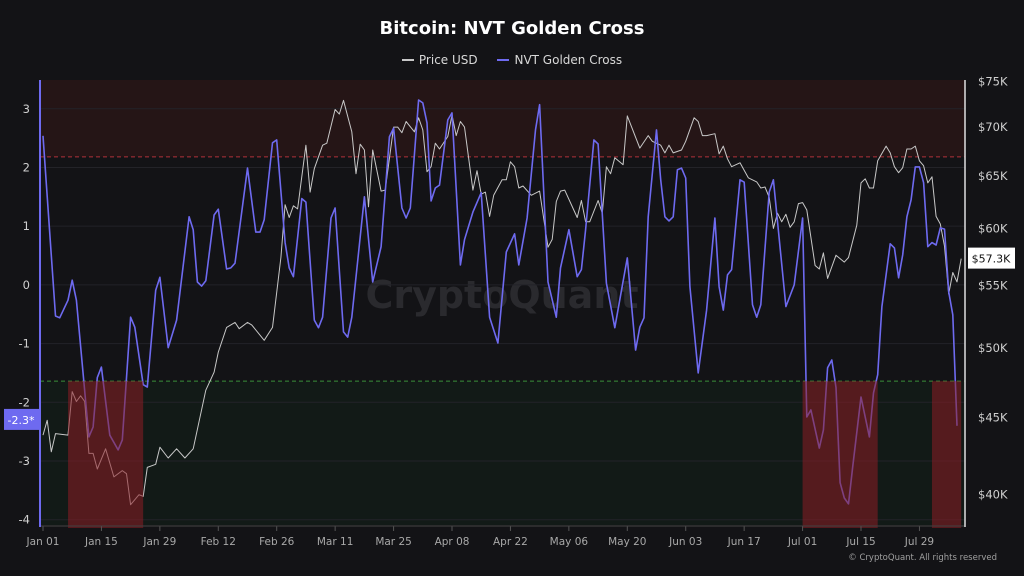  Describe the element at coordinates (335, 542) in the screenshot. I see `x-tick-label: Mar 11` at that location.